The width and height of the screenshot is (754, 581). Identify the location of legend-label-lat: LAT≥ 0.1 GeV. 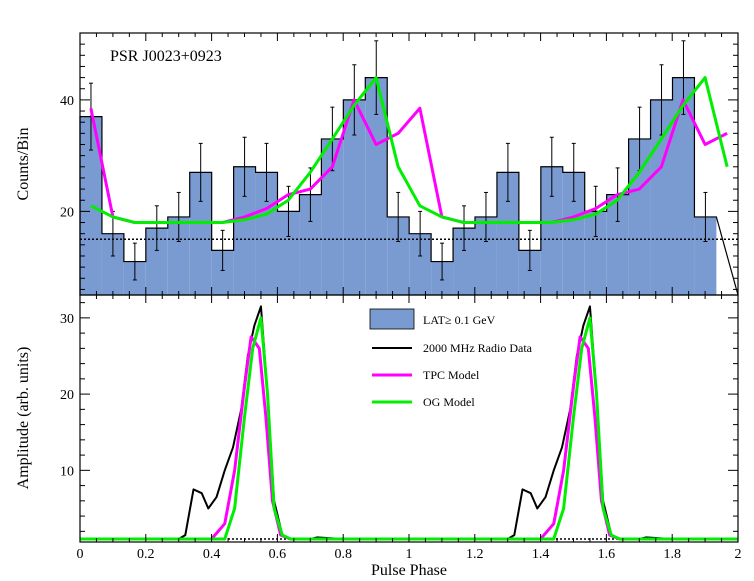
(459, 320).